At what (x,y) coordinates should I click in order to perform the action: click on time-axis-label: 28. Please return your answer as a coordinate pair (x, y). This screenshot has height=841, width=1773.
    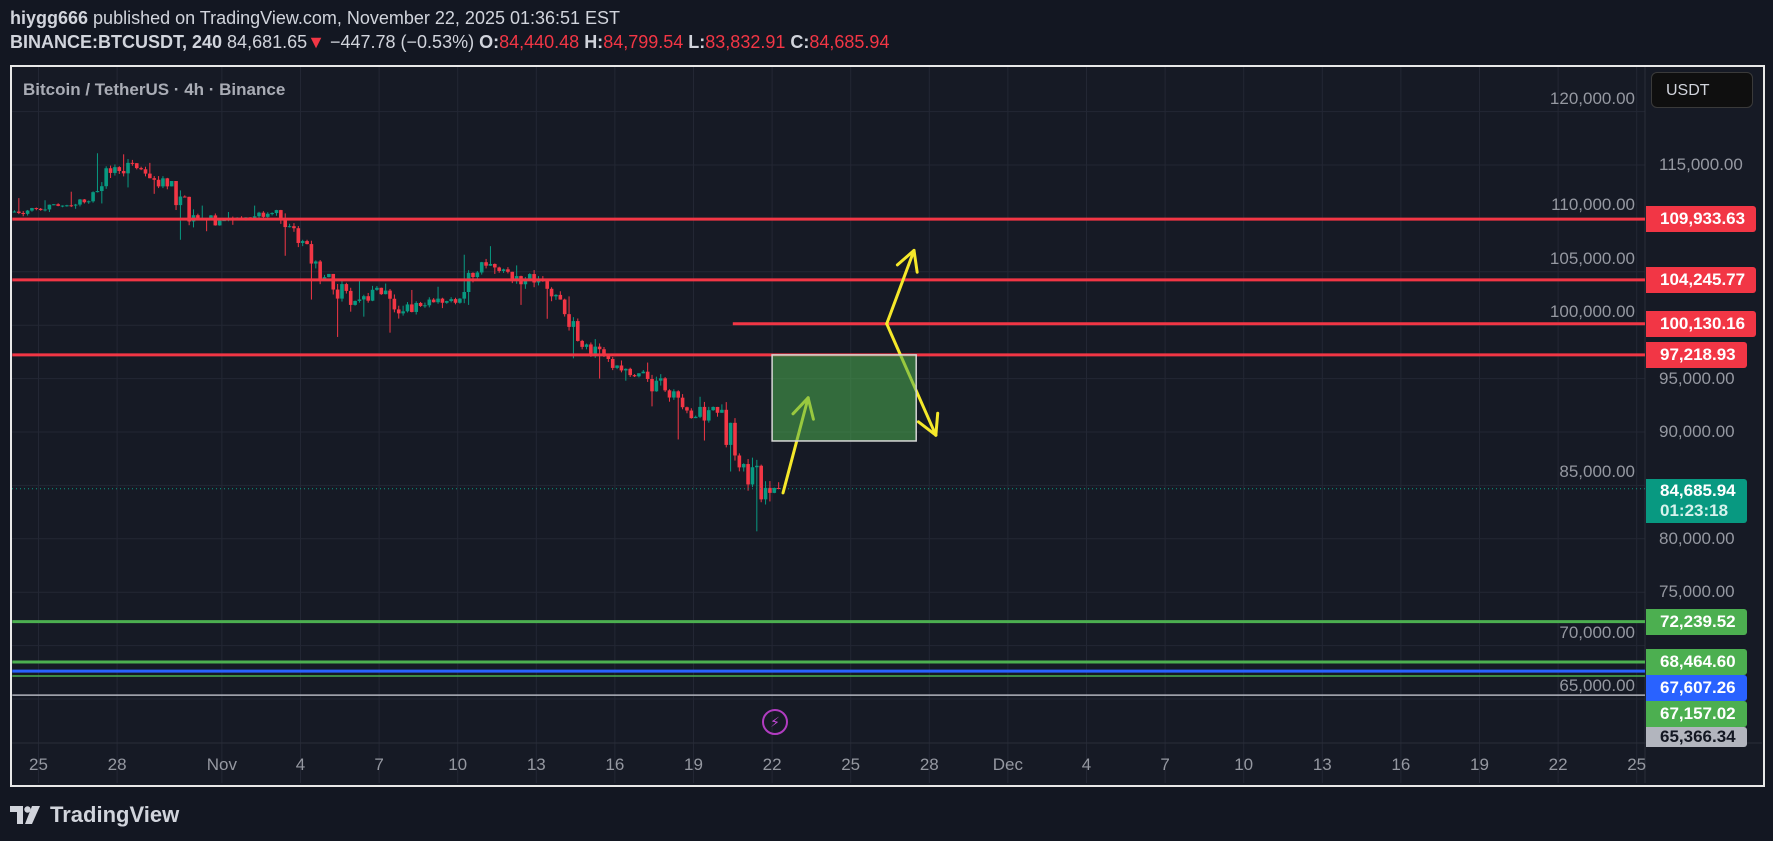
    Looking at the image, I should click on (117, 764).